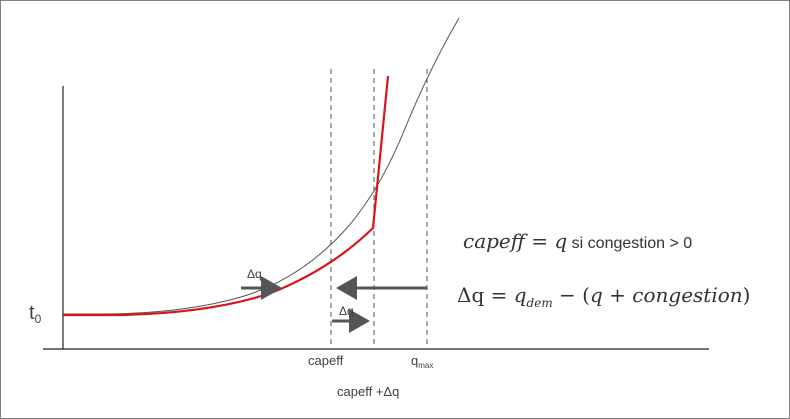 The image size is (790, 419). I want to click on qmax-label: qmax, so click(422, 361).